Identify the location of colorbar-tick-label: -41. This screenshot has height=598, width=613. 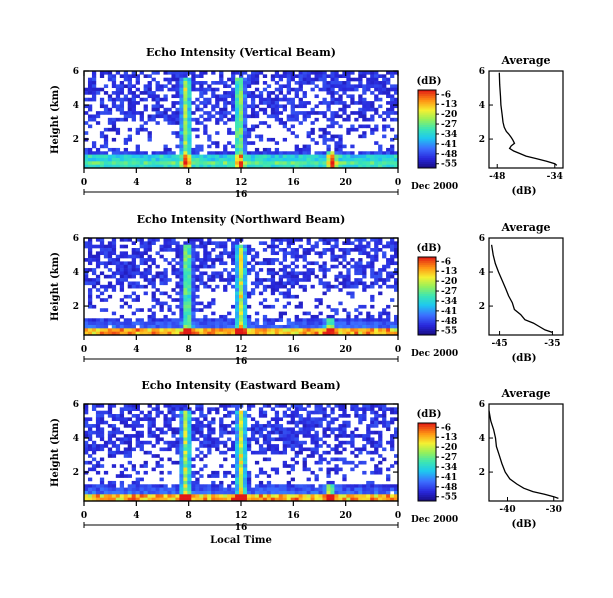
(449, 478).